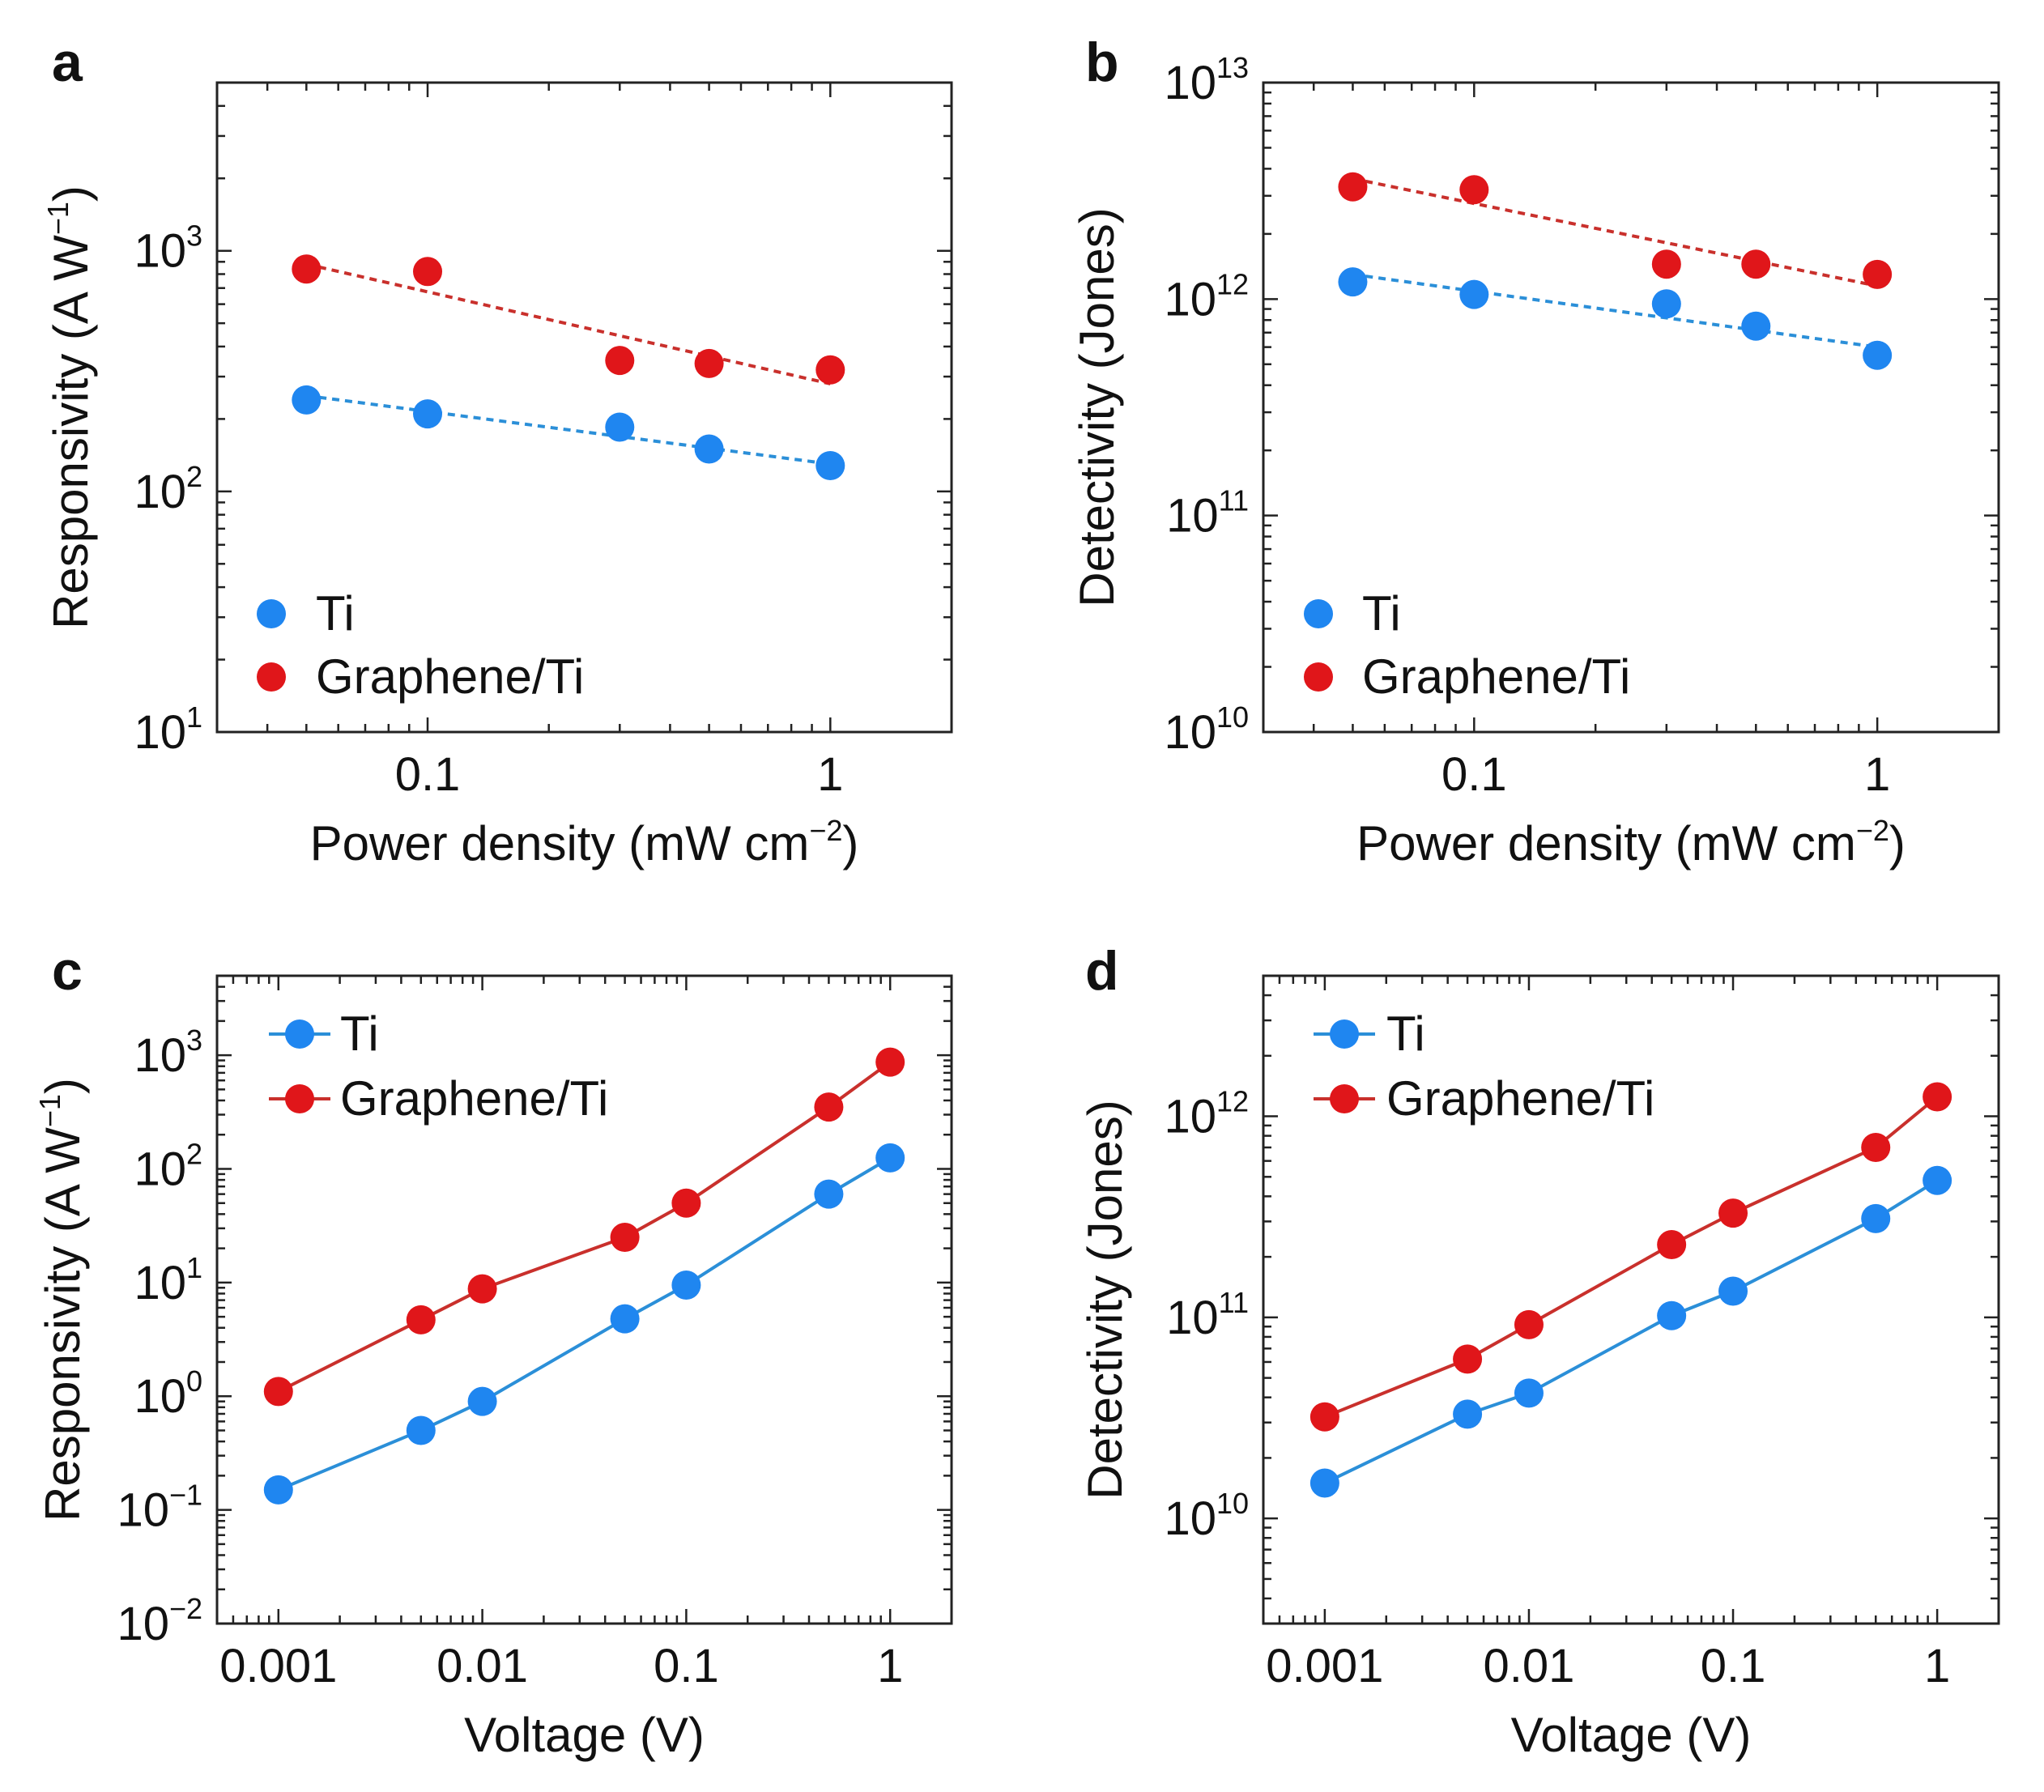  Describe the element at coordinates (69, 407) in the screenshot. I see `y-axis-title: Responsivity (A W−1)` at that location.